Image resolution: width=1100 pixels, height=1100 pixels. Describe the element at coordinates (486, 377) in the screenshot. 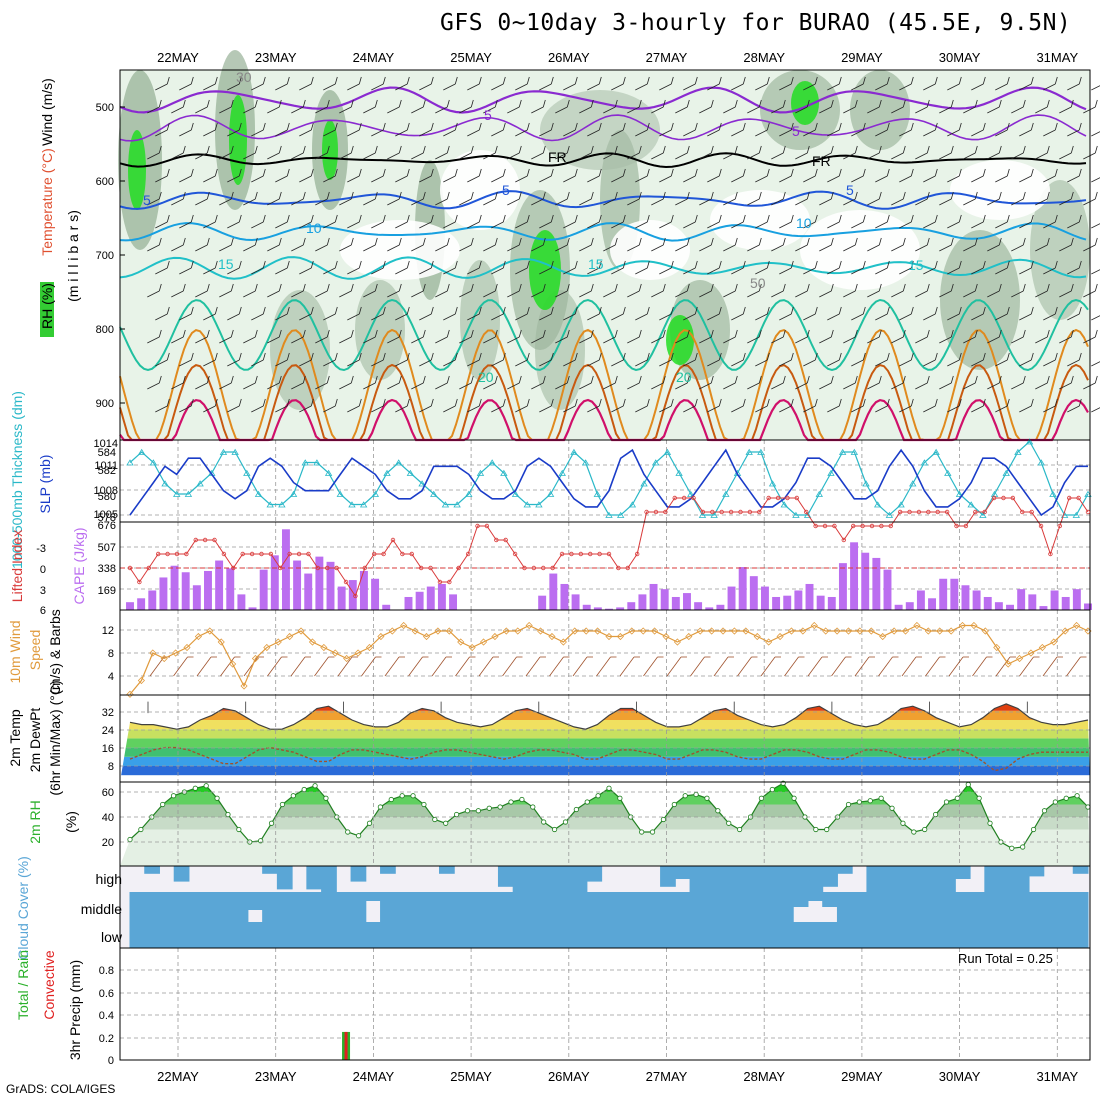

I see `contour-label: 20` at that location.